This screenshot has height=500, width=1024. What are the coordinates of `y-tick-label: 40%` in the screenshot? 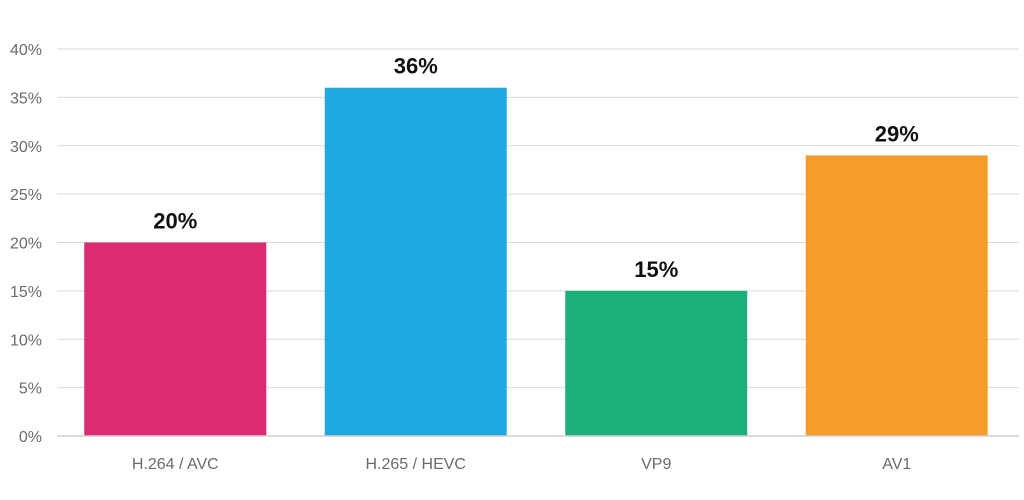 It's located at (26, 50).